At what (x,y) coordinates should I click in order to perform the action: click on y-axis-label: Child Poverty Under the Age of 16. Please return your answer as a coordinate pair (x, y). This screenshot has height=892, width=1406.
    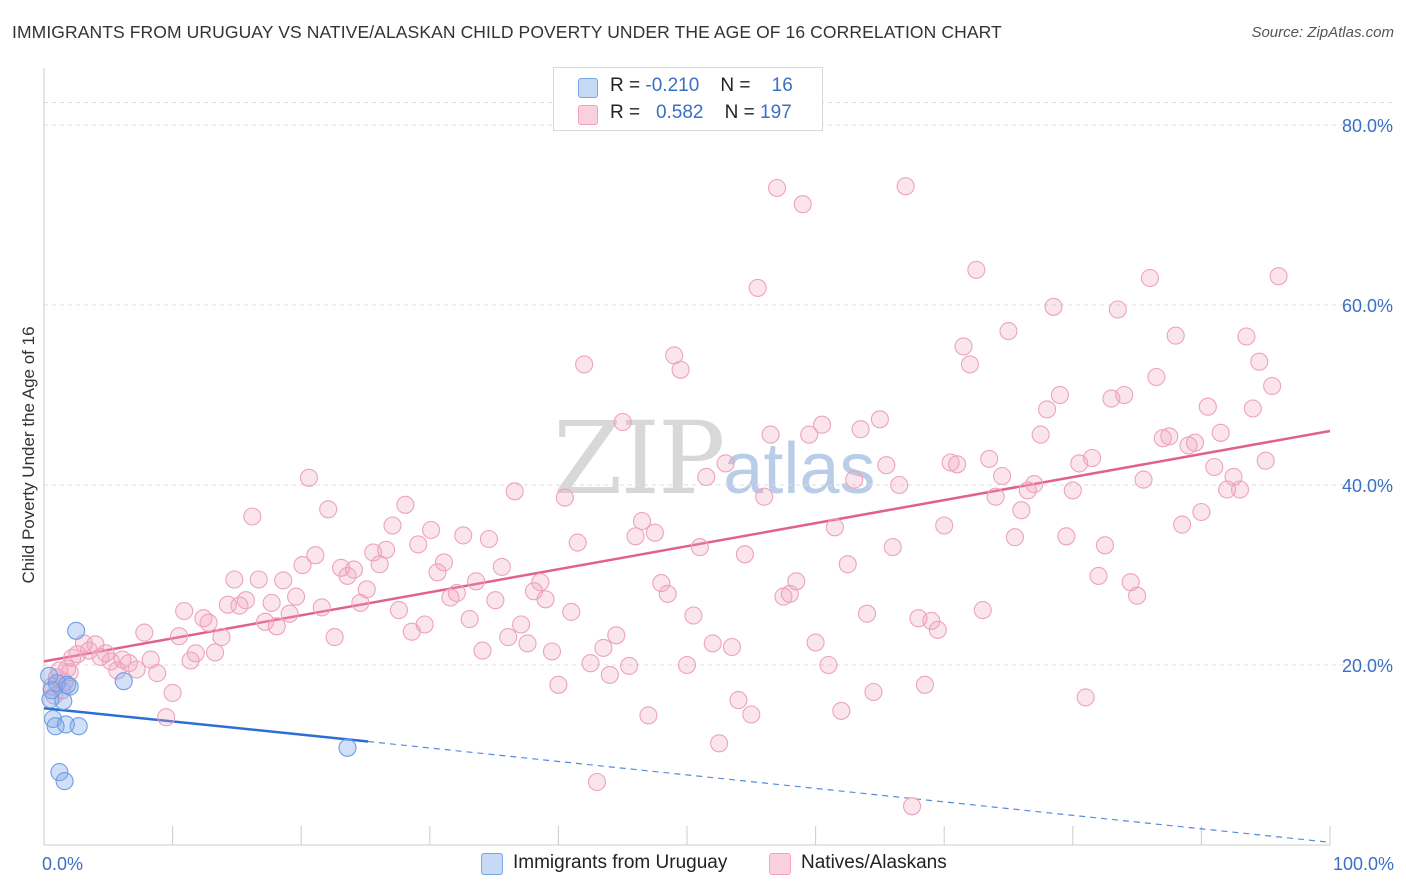
    Looking at the image, I should click on (28, 454).